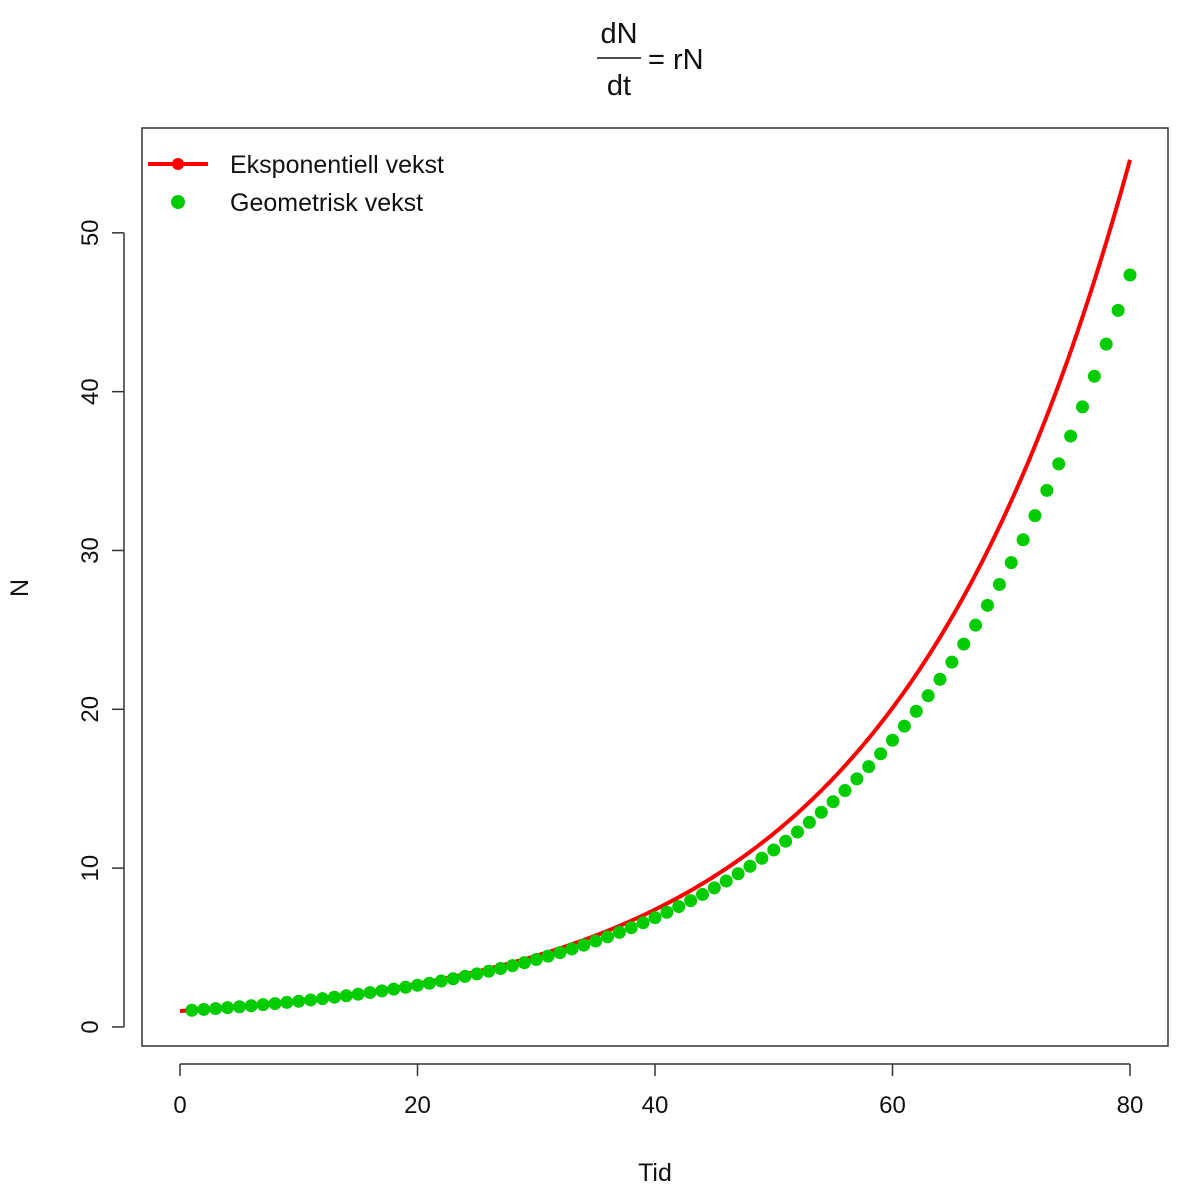 Image resolution: width=1190 pixels, height=1200 pixels. Describe the element at coordinates (178, 164) in the screenshot. I see `legend-marker-exponential` at that location.